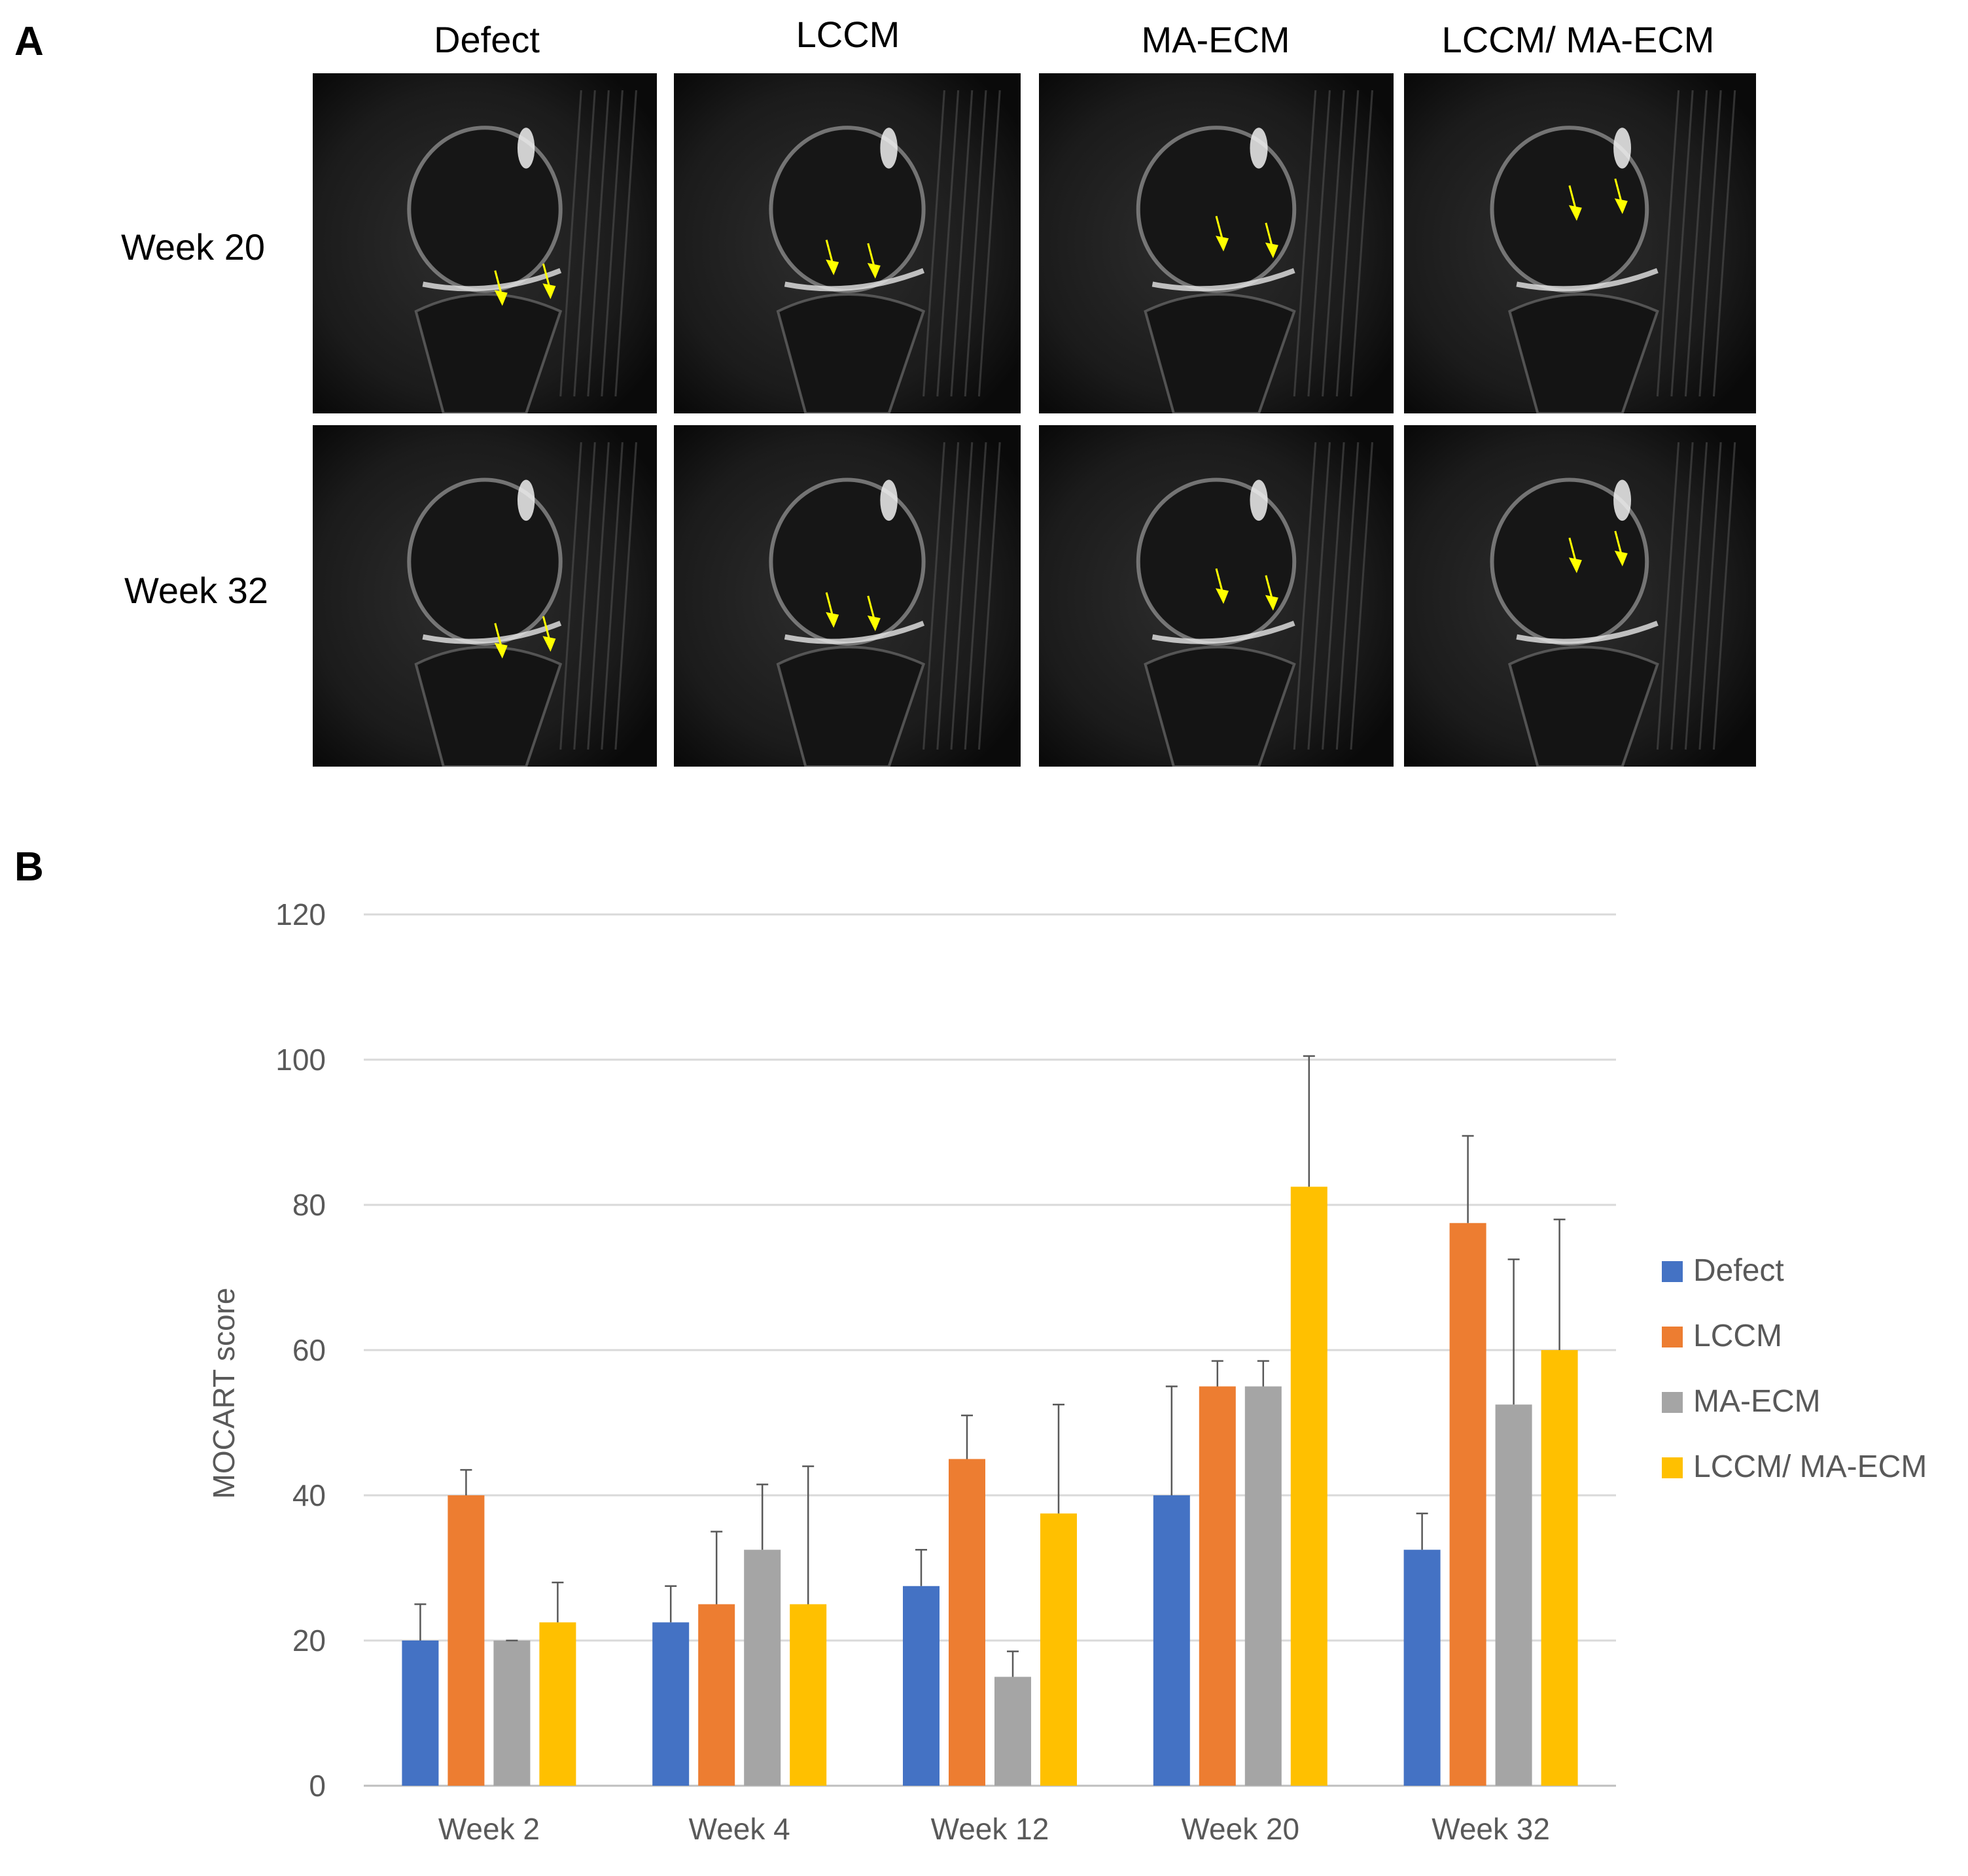 The width and height of the screenshot is (1968, 1876). I want to click on y-tick-label: 100, so click(300, 1060).